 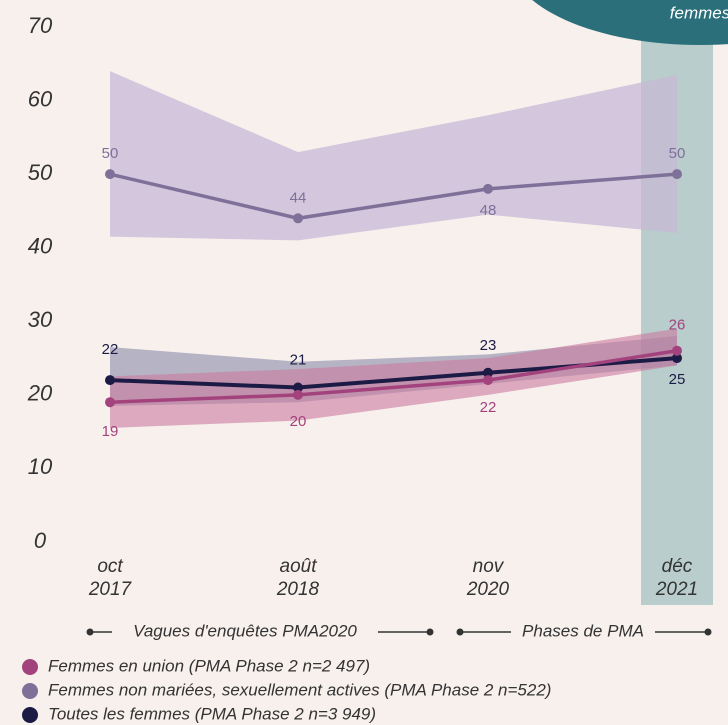 I want to click on y-tick-label: 10, so click(x=40, y=466).